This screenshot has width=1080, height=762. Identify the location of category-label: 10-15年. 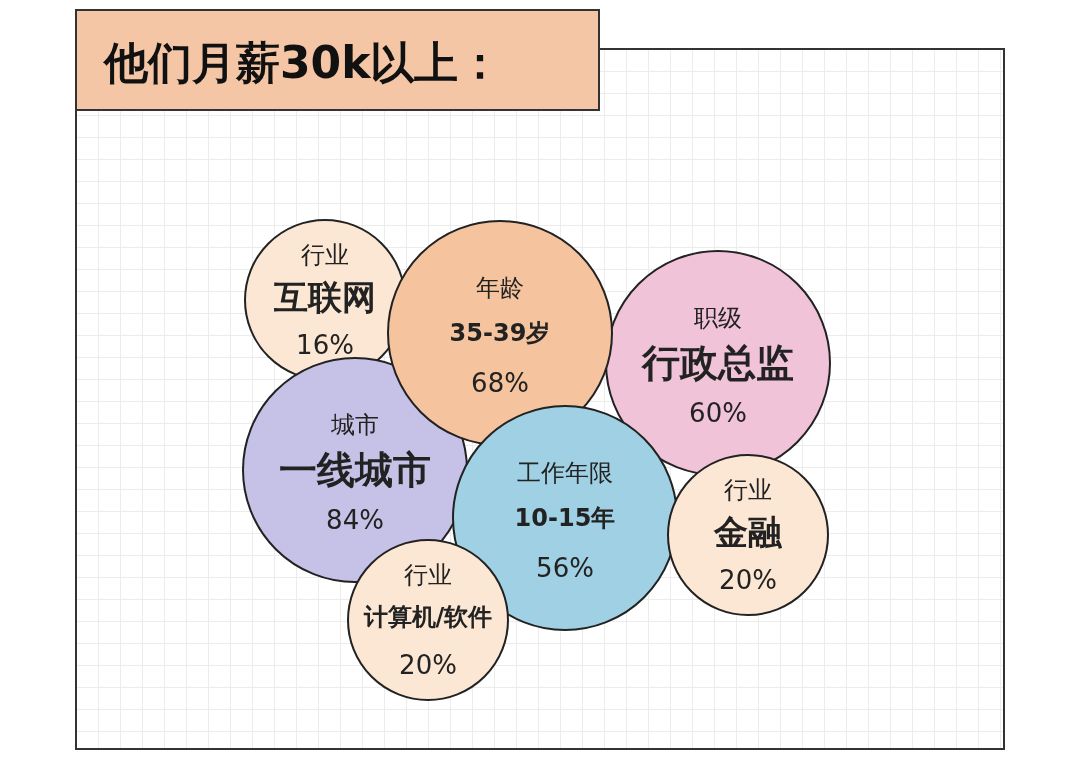
(565, 518).